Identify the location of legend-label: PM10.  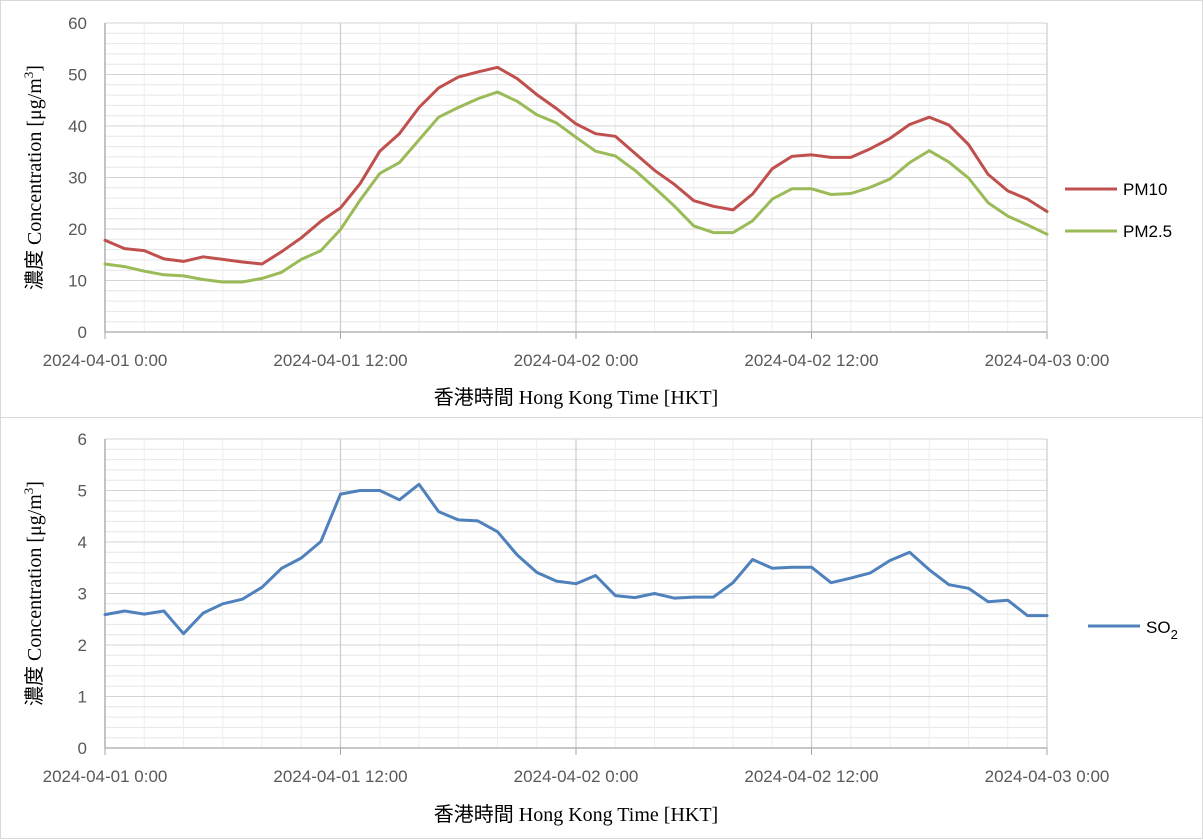
(1145, 189).